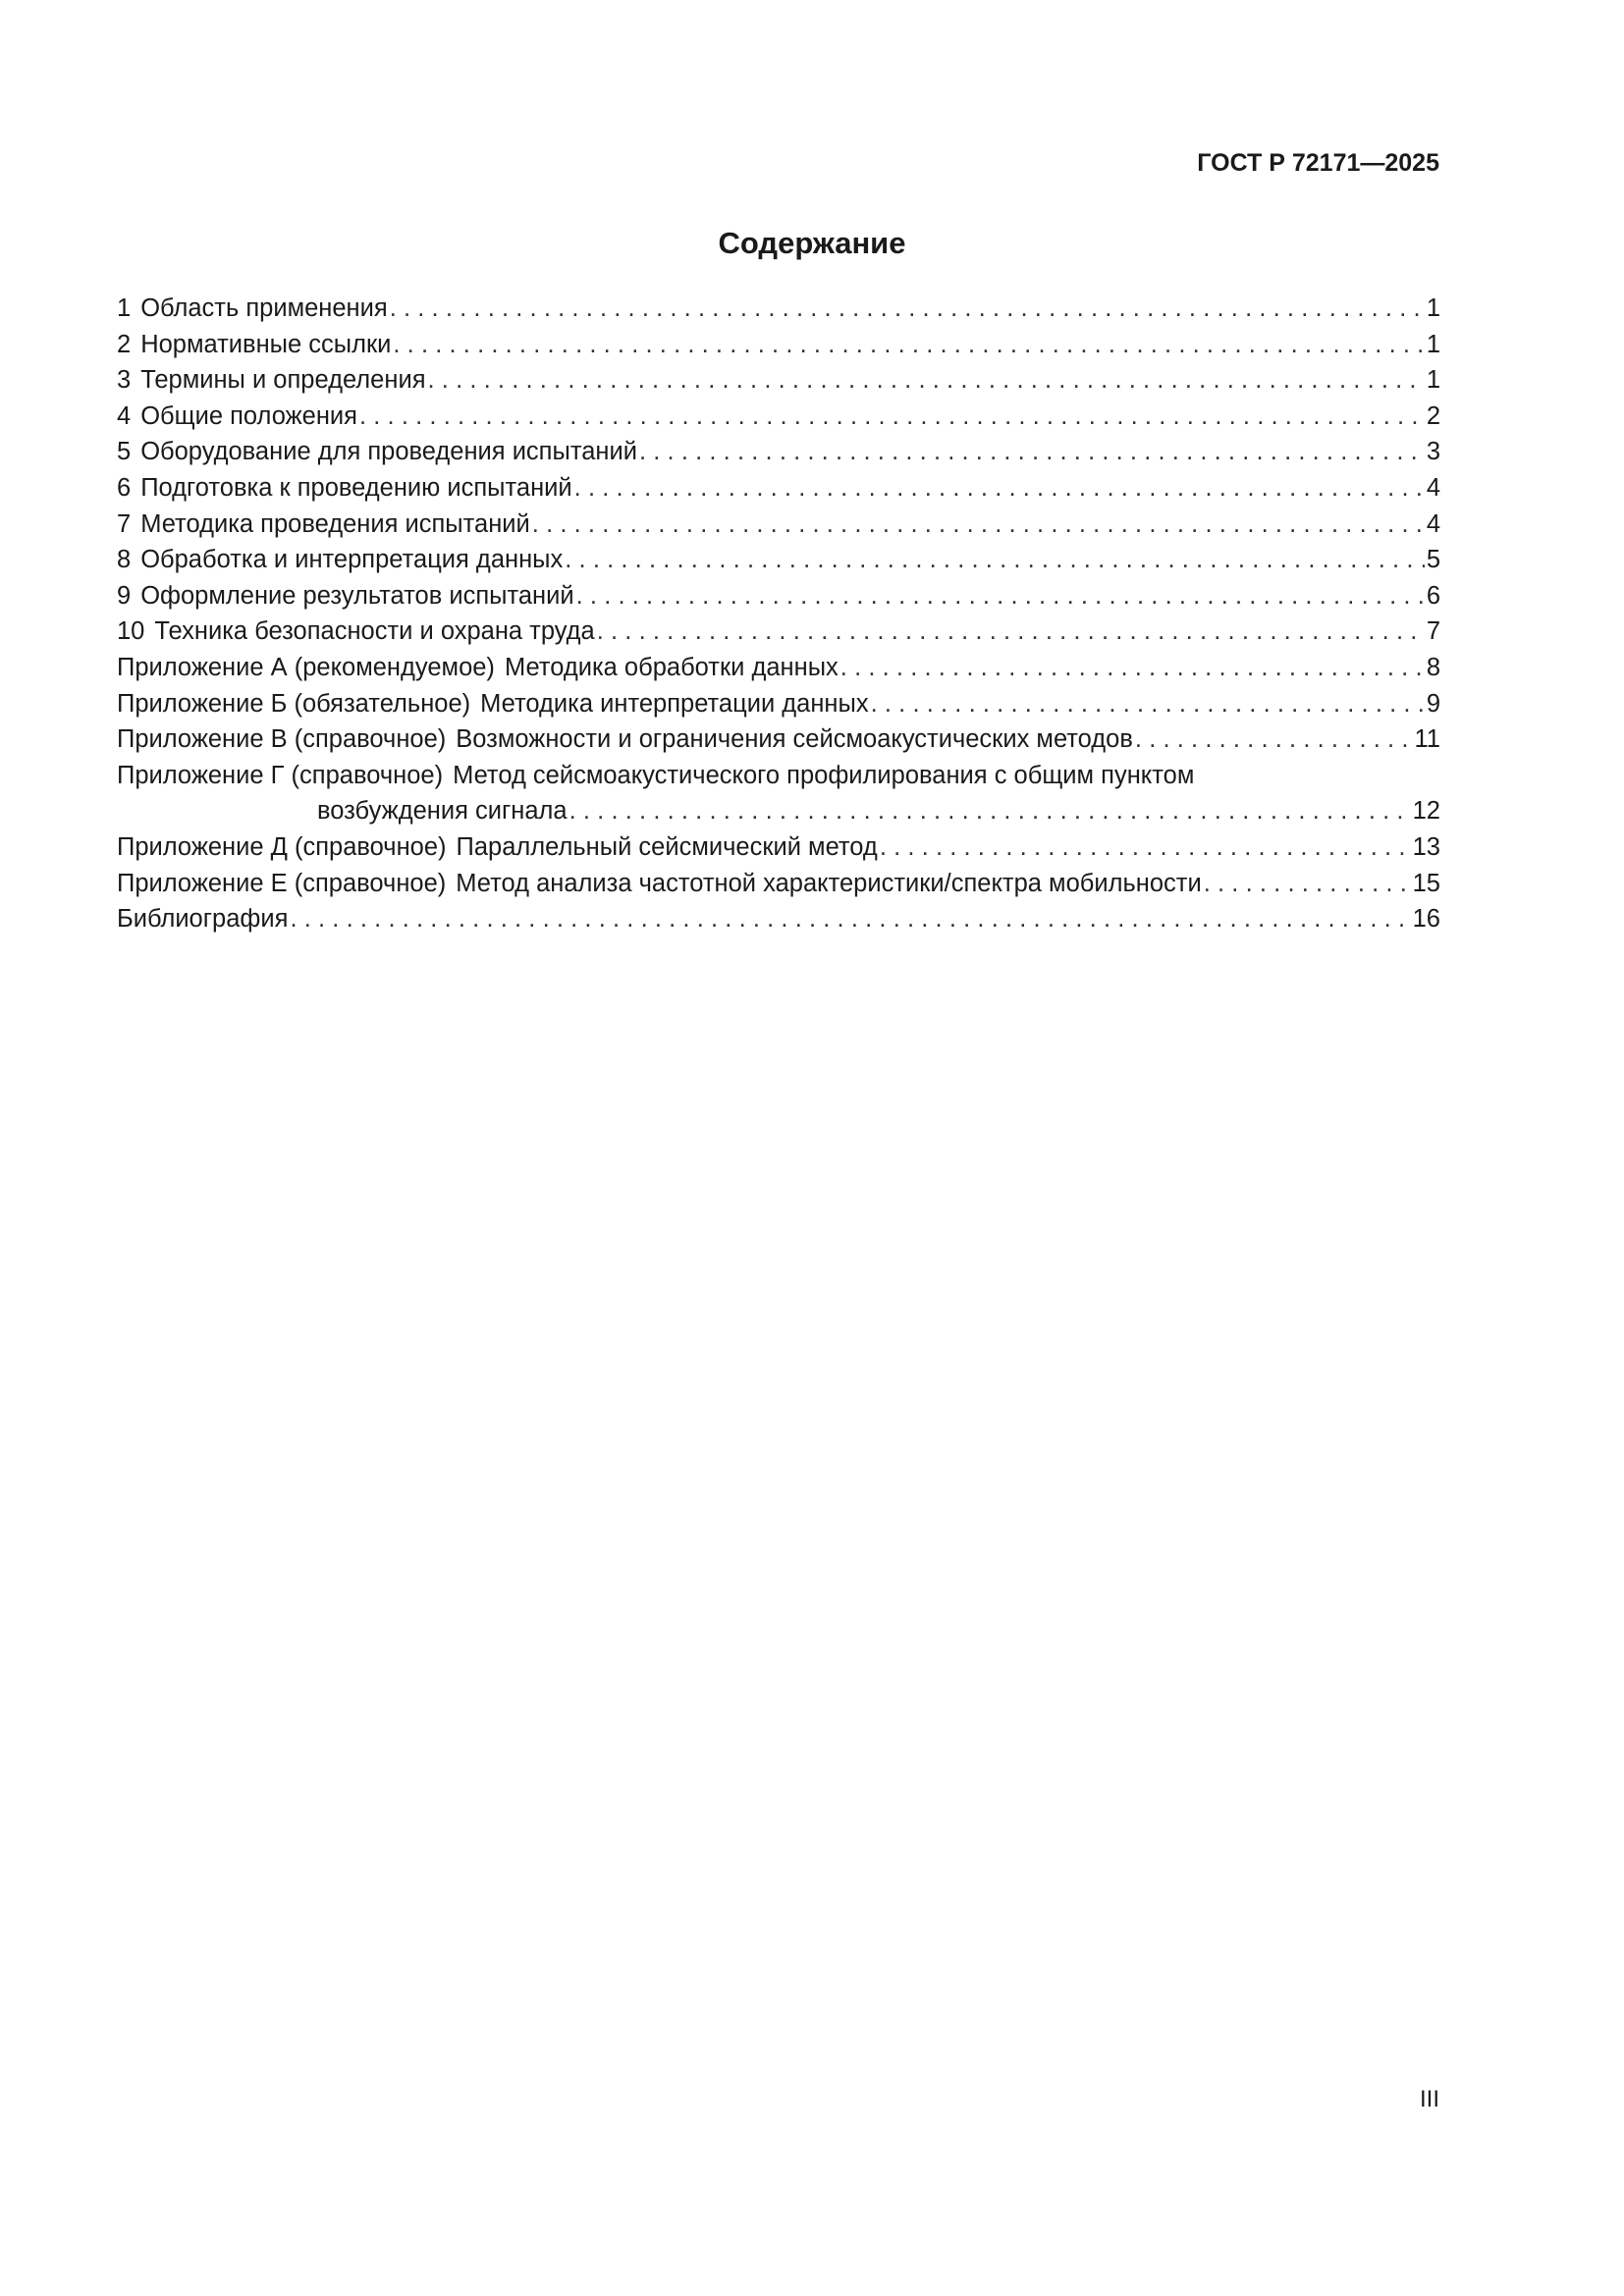 The image size is (1624, 2296). What do you see at coordinates (203, 919) in the screenshot?
I see `toc-entry-text: Библиография` at bounding box center [203, 919].